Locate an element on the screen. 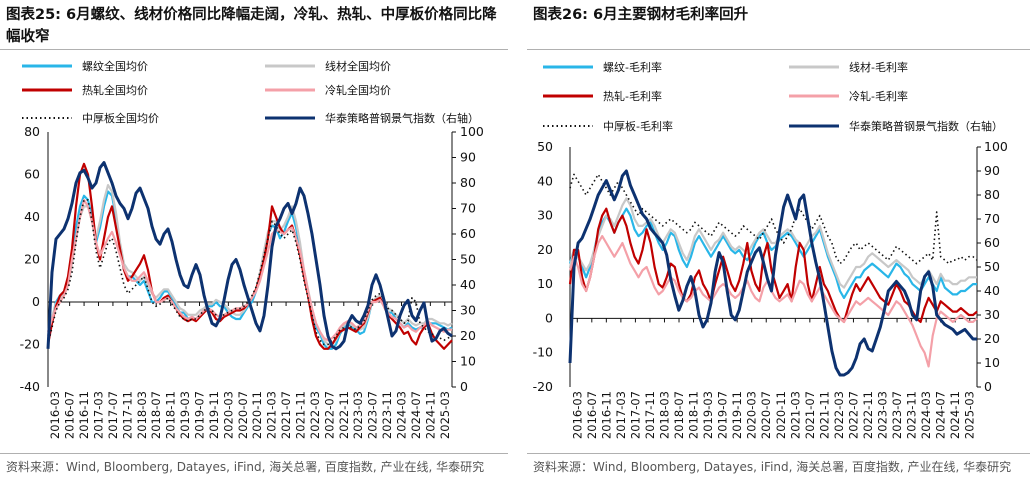 The image size is (1030, 499). y-tick-right: 80 is located at coordinates (992, 194).